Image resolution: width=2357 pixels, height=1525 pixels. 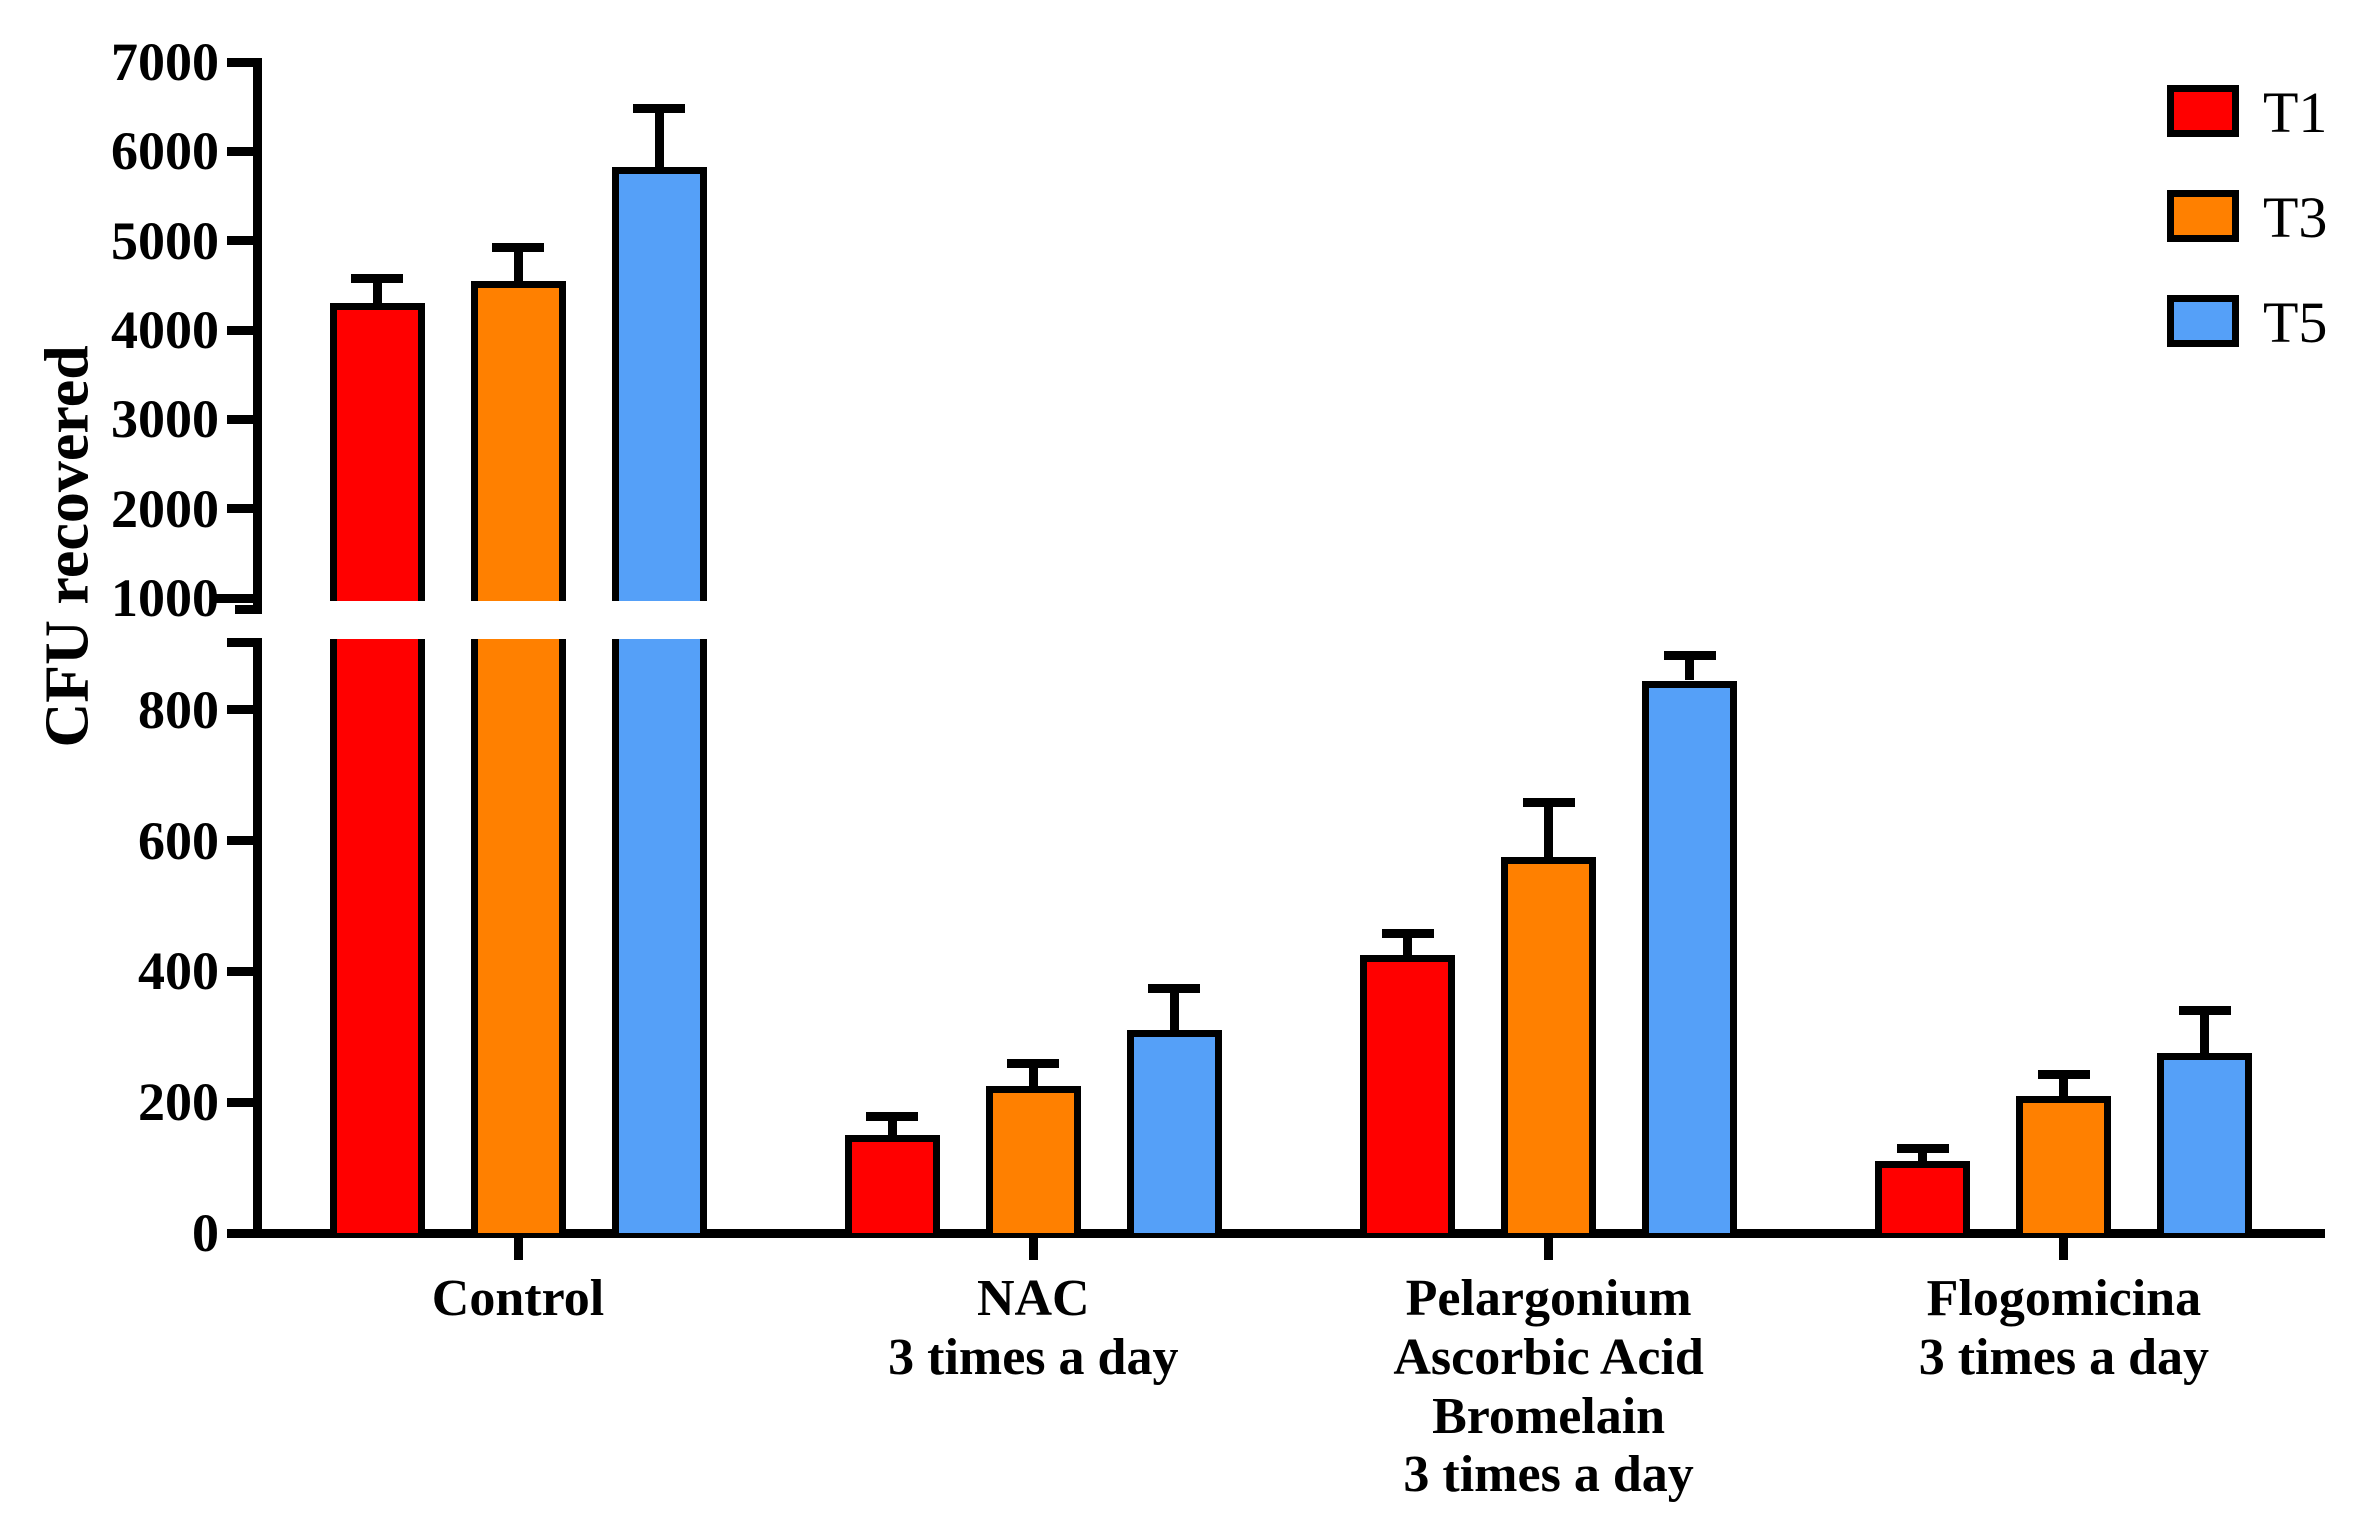 What do you see at coordinates (1549, 831) in the screenshot?
I see `error-bar-stem-t3-category2` at bounding box center [1549, 831].